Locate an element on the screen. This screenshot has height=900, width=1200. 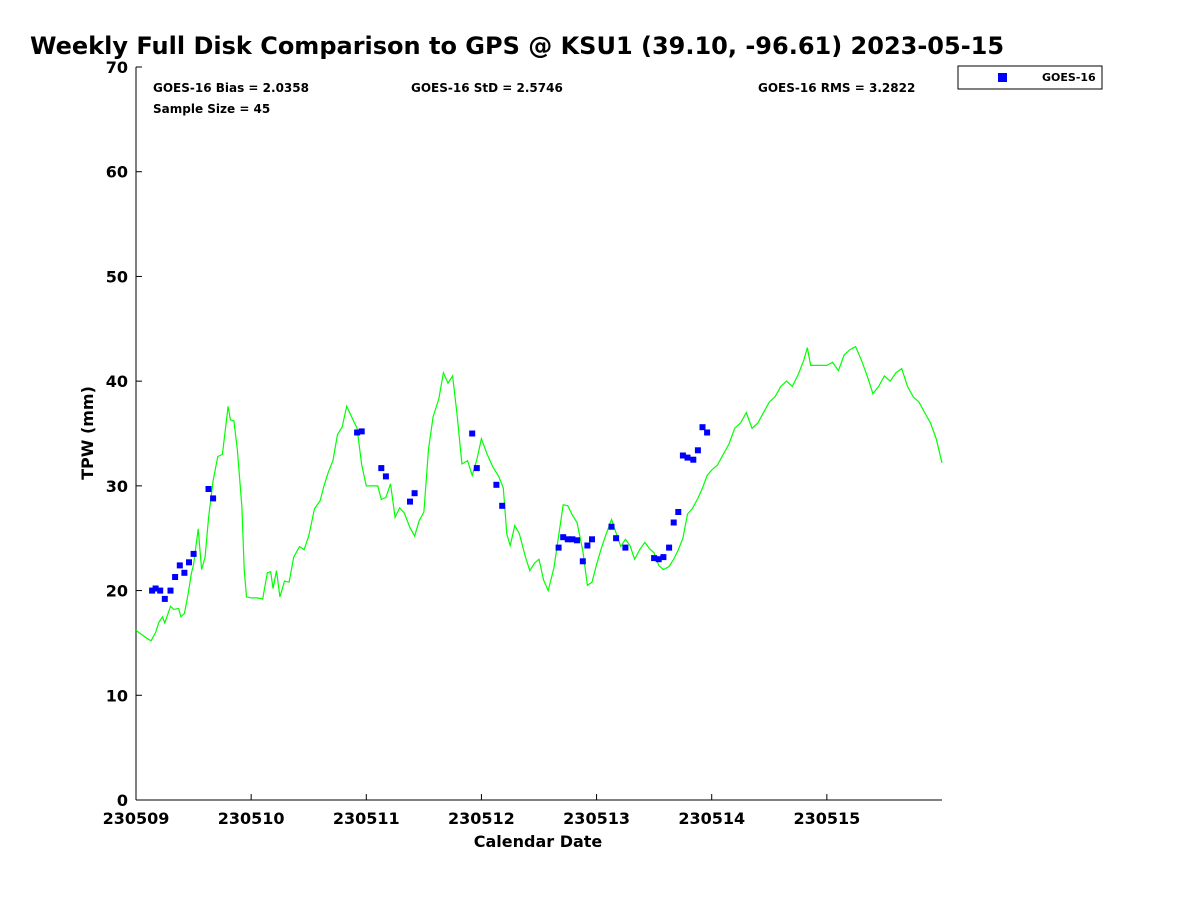
y-axis-label: TPW (mm) is located at coordinates (87, 433).